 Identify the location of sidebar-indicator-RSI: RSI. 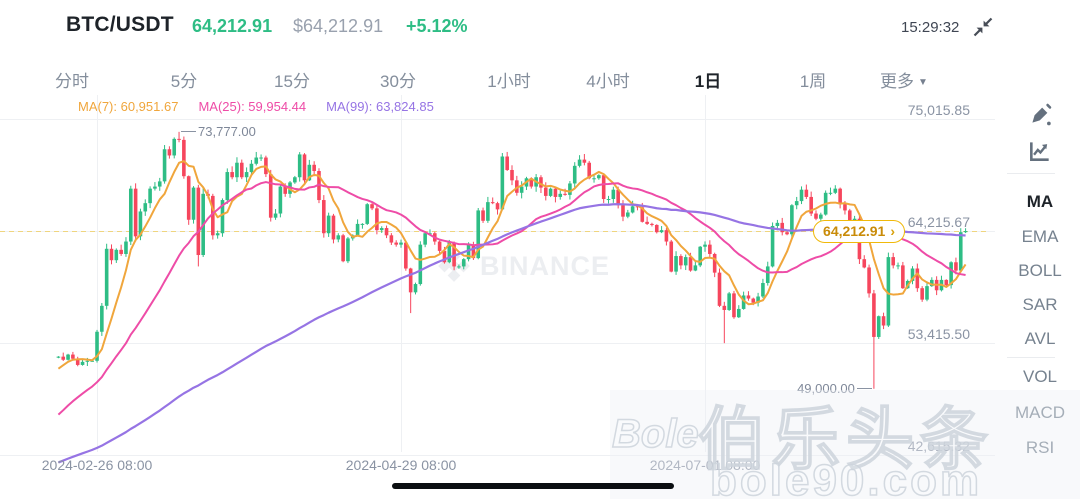
(1040, 447).